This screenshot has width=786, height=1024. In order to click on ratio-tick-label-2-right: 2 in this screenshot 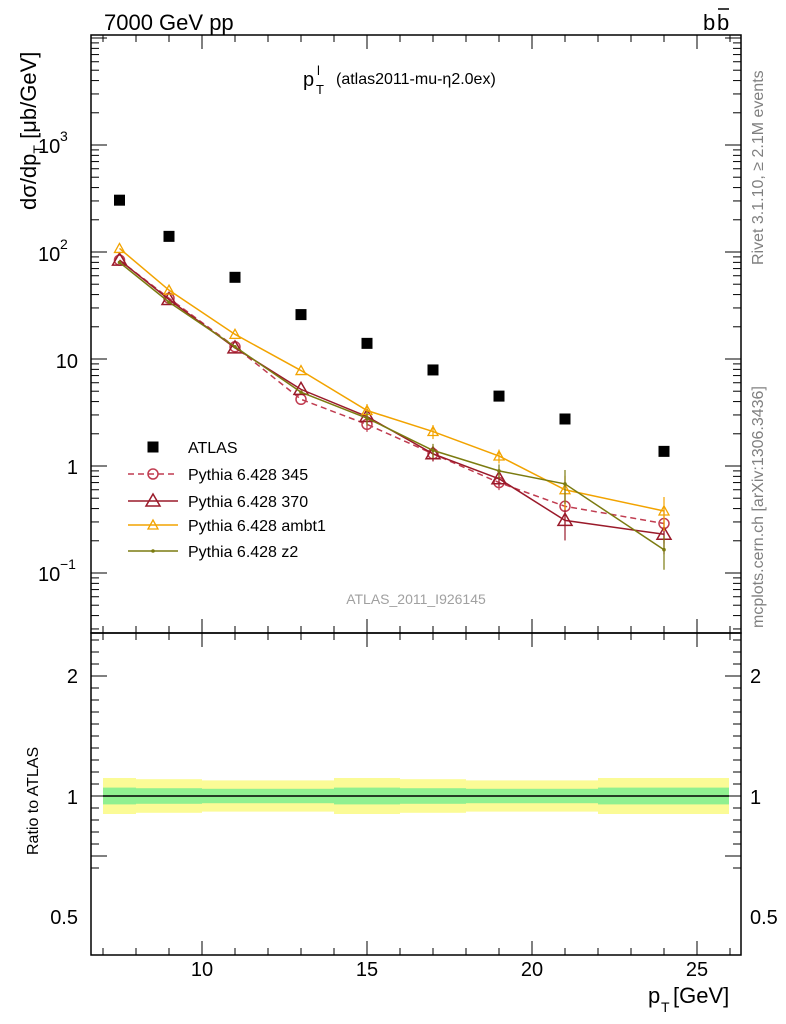, I will do `click(755, 677)`.